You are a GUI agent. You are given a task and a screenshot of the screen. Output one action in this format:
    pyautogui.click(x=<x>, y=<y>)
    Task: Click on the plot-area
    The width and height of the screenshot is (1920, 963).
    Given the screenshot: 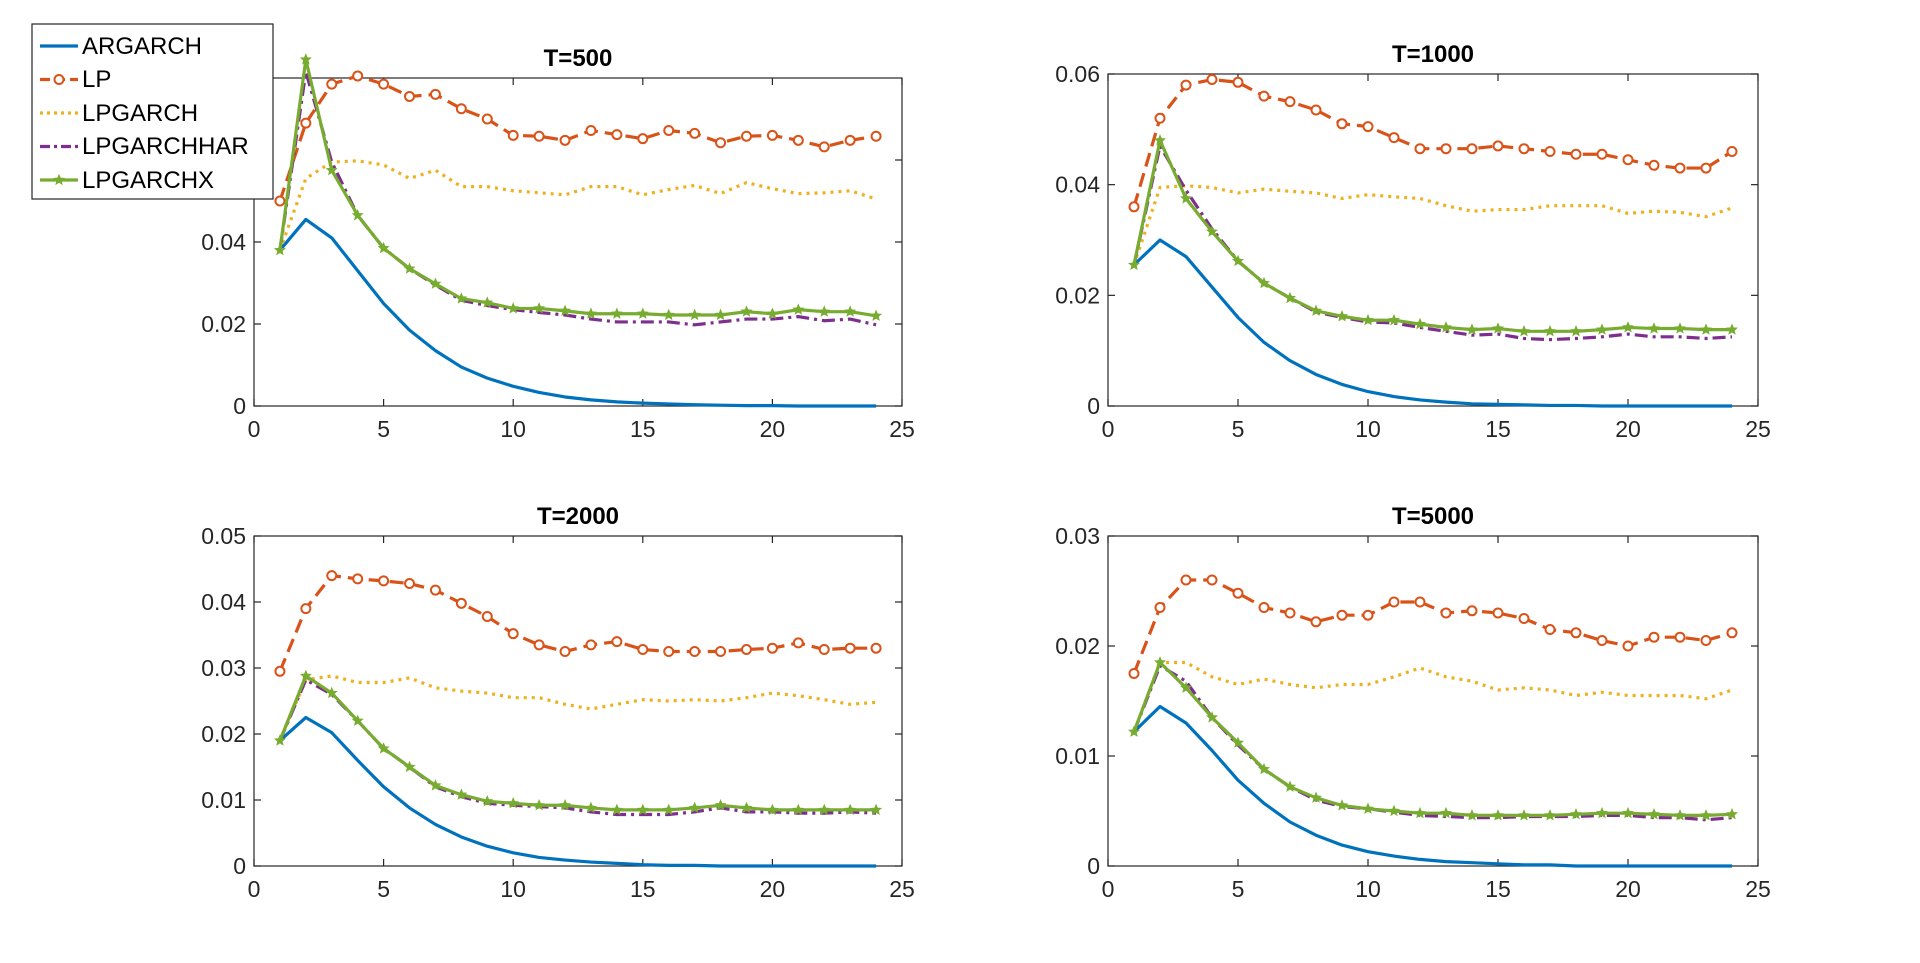 What is the action you would take?
    pyautogui.click(x=1433, y=240)
    